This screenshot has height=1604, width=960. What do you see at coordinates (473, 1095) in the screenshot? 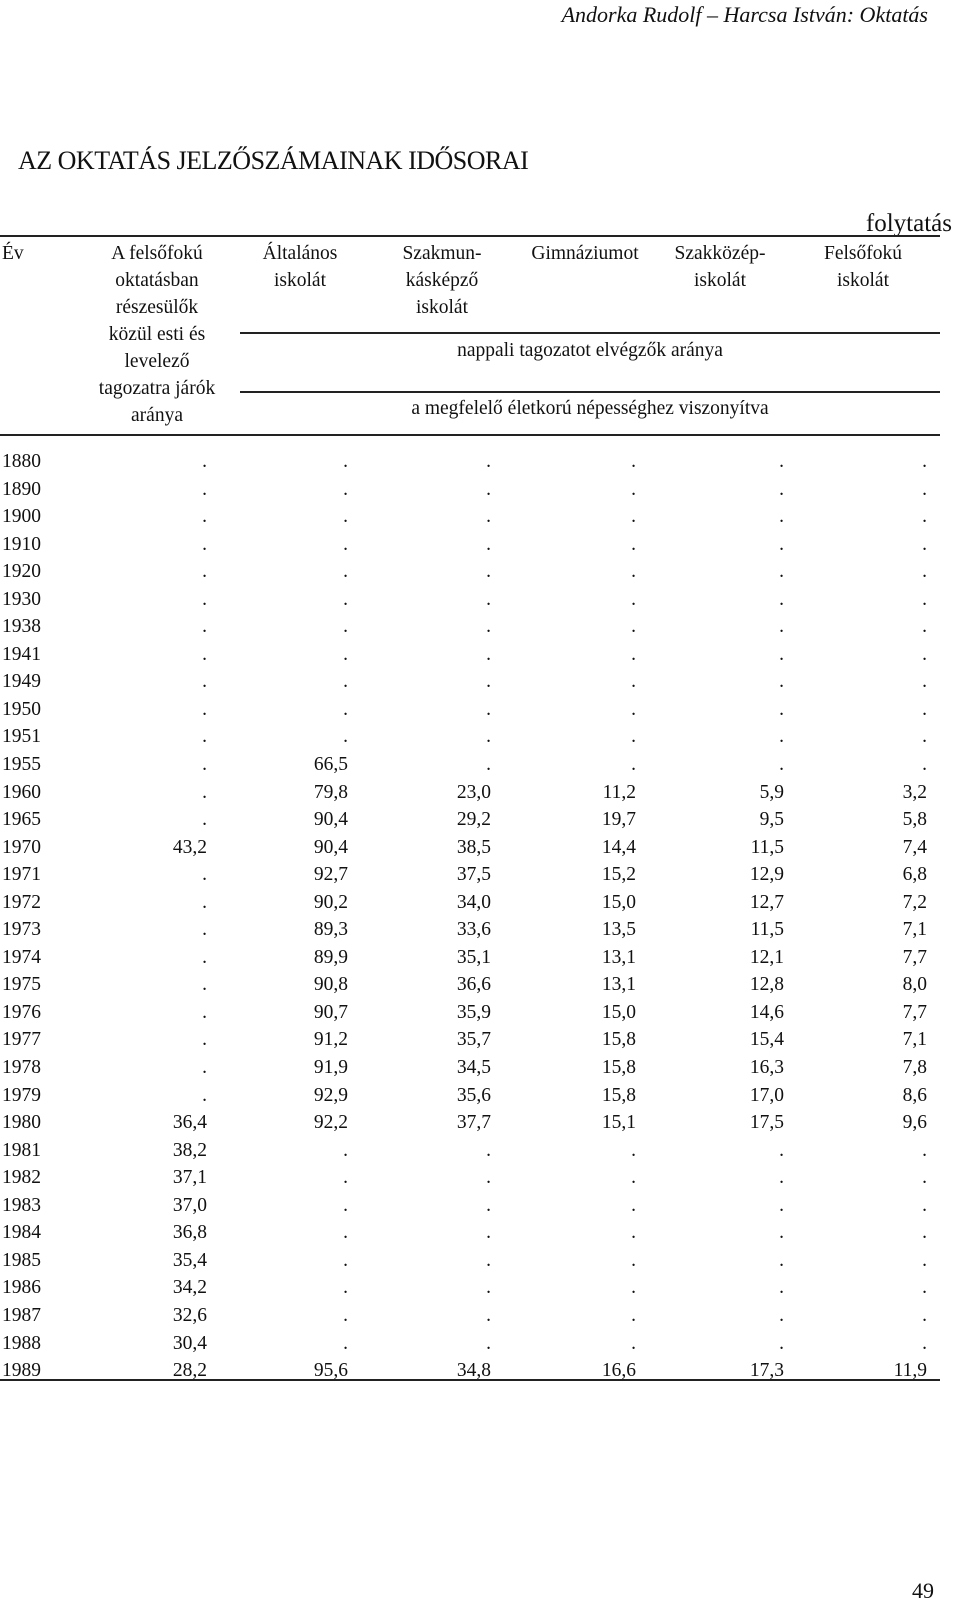
I see `row-value: 35,6` at bounding box center [473, 1095].